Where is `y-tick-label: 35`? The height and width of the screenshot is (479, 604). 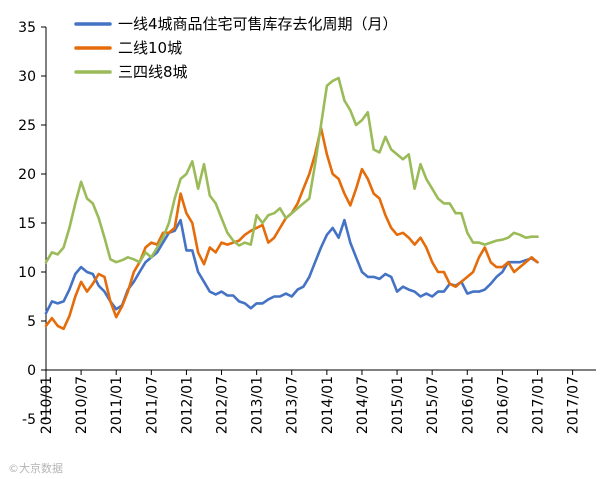
y-tick-label: 35 is located at coordinates (27, 28).